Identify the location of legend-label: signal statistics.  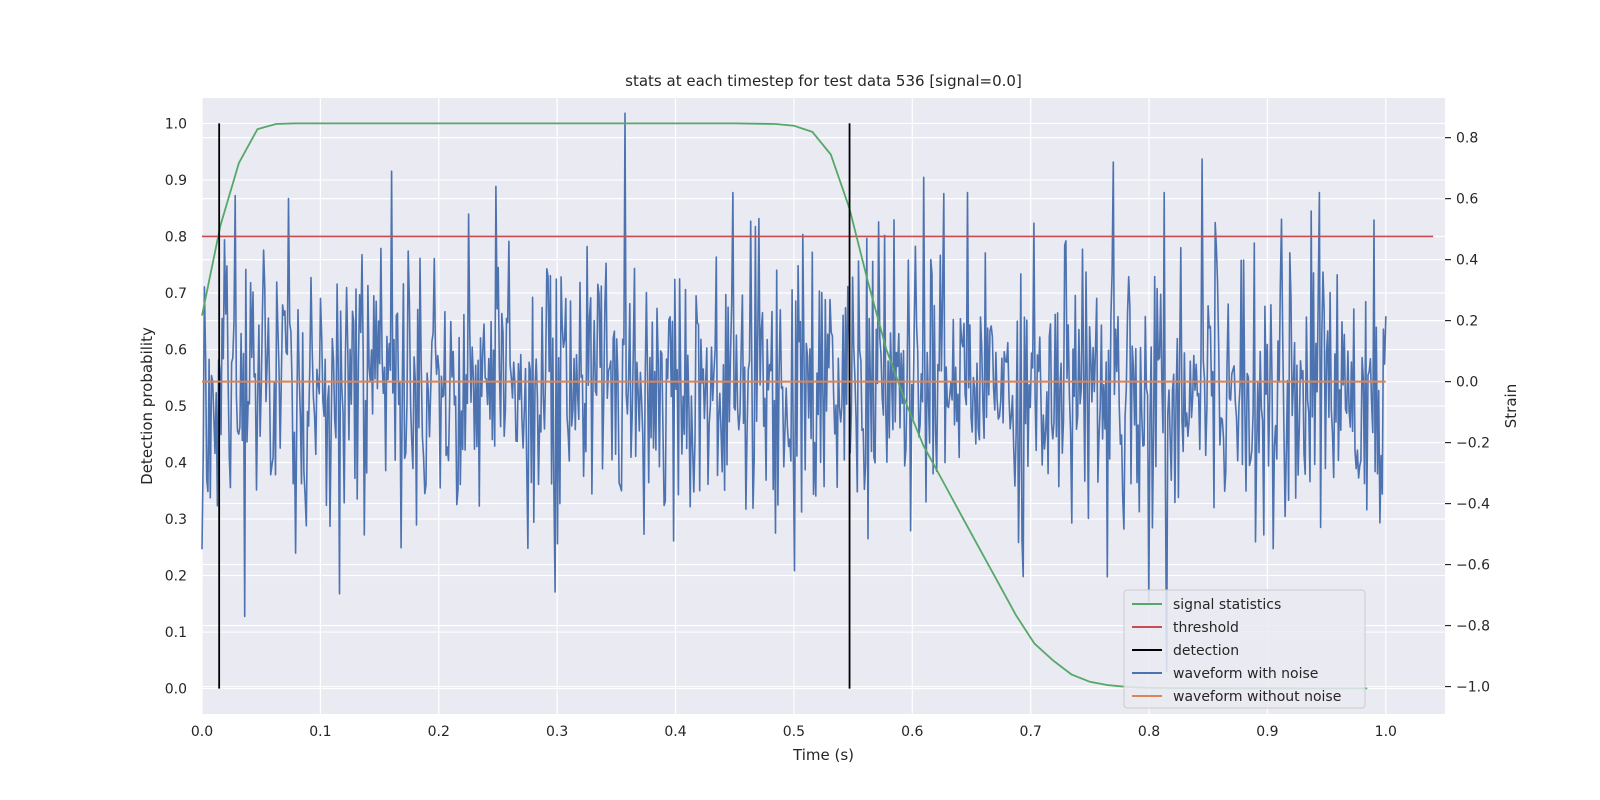
(1227, 605).